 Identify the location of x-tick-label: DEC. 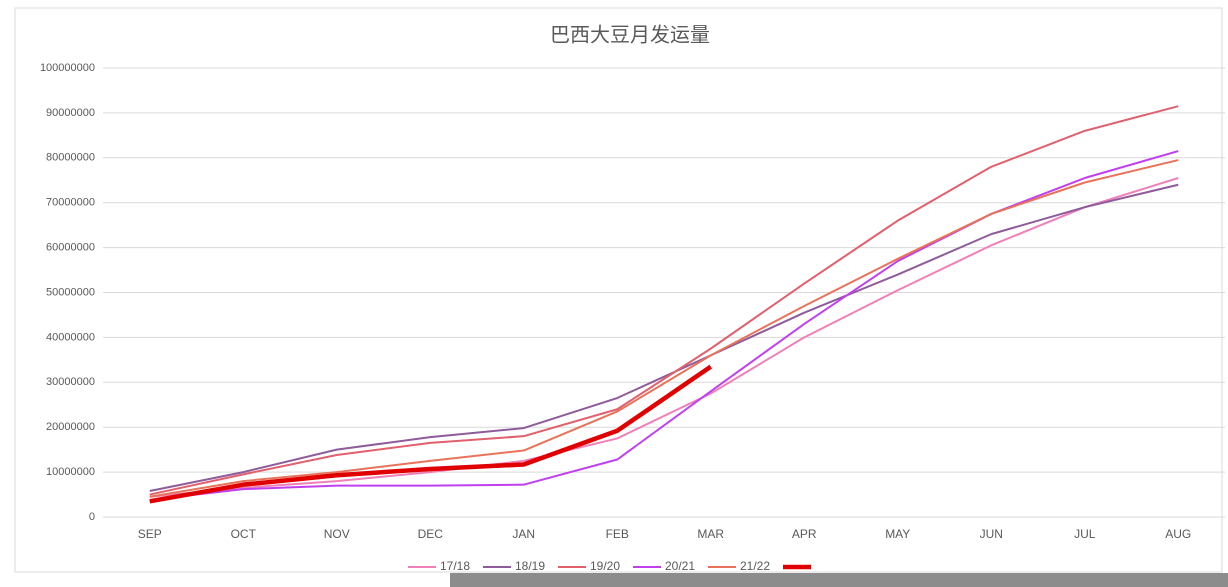
(431, 534).